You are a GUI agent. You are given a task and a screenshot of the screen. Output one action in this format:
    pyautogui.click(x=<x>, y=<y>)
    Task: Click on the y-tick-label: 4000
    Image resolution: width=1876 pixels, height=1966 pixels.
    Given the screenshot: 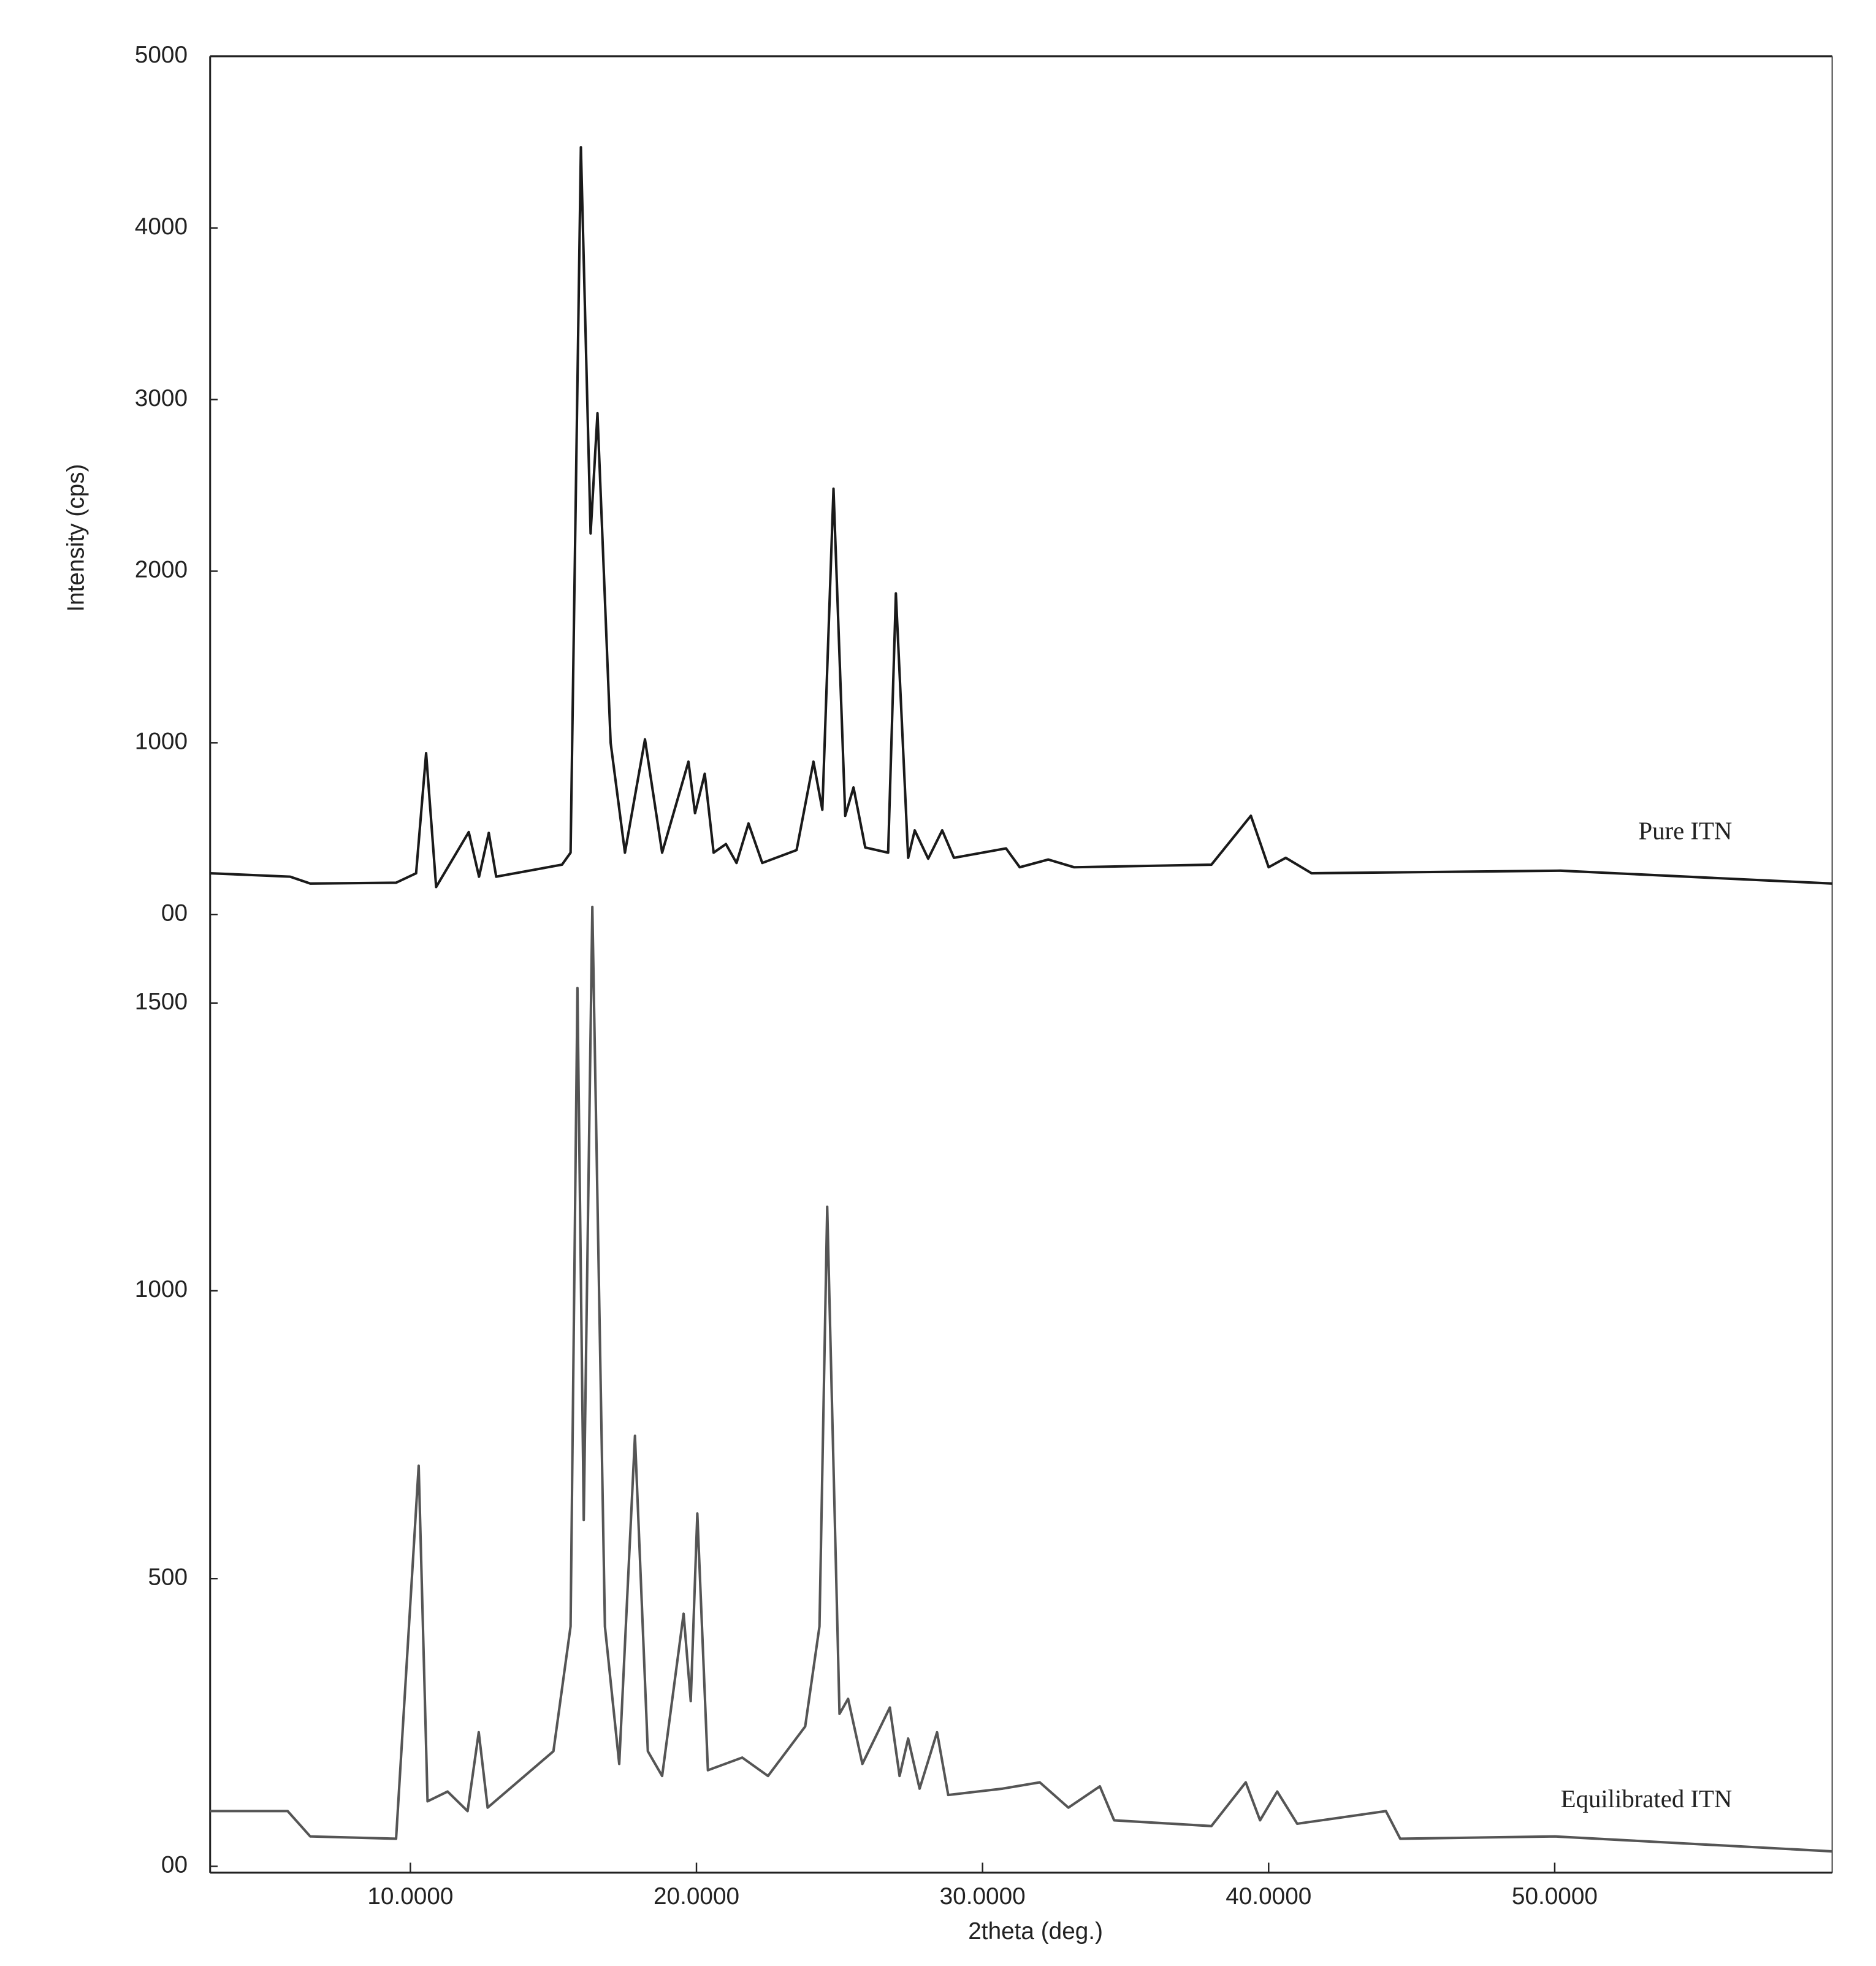 What is the action you would take?
    pyautogui.click(x=162, y=226)
    